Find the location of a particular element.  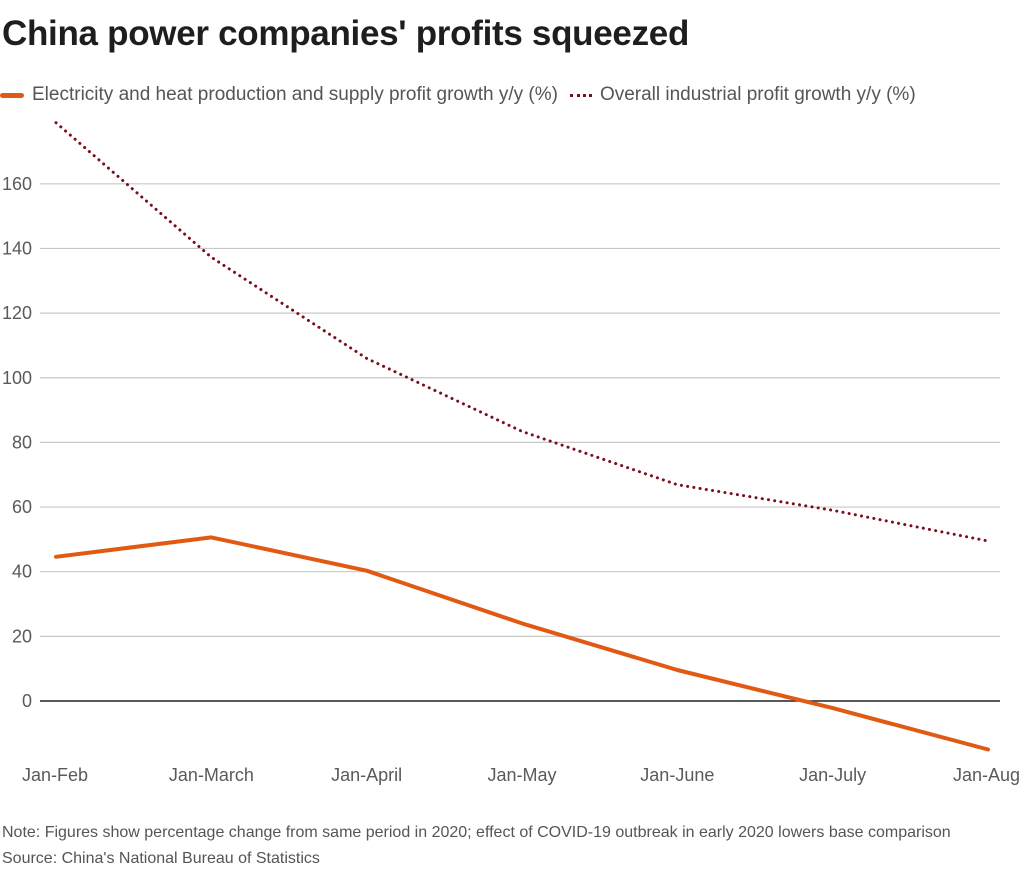

x-tick-label: Jan-July is located at coordinates (832, 775).